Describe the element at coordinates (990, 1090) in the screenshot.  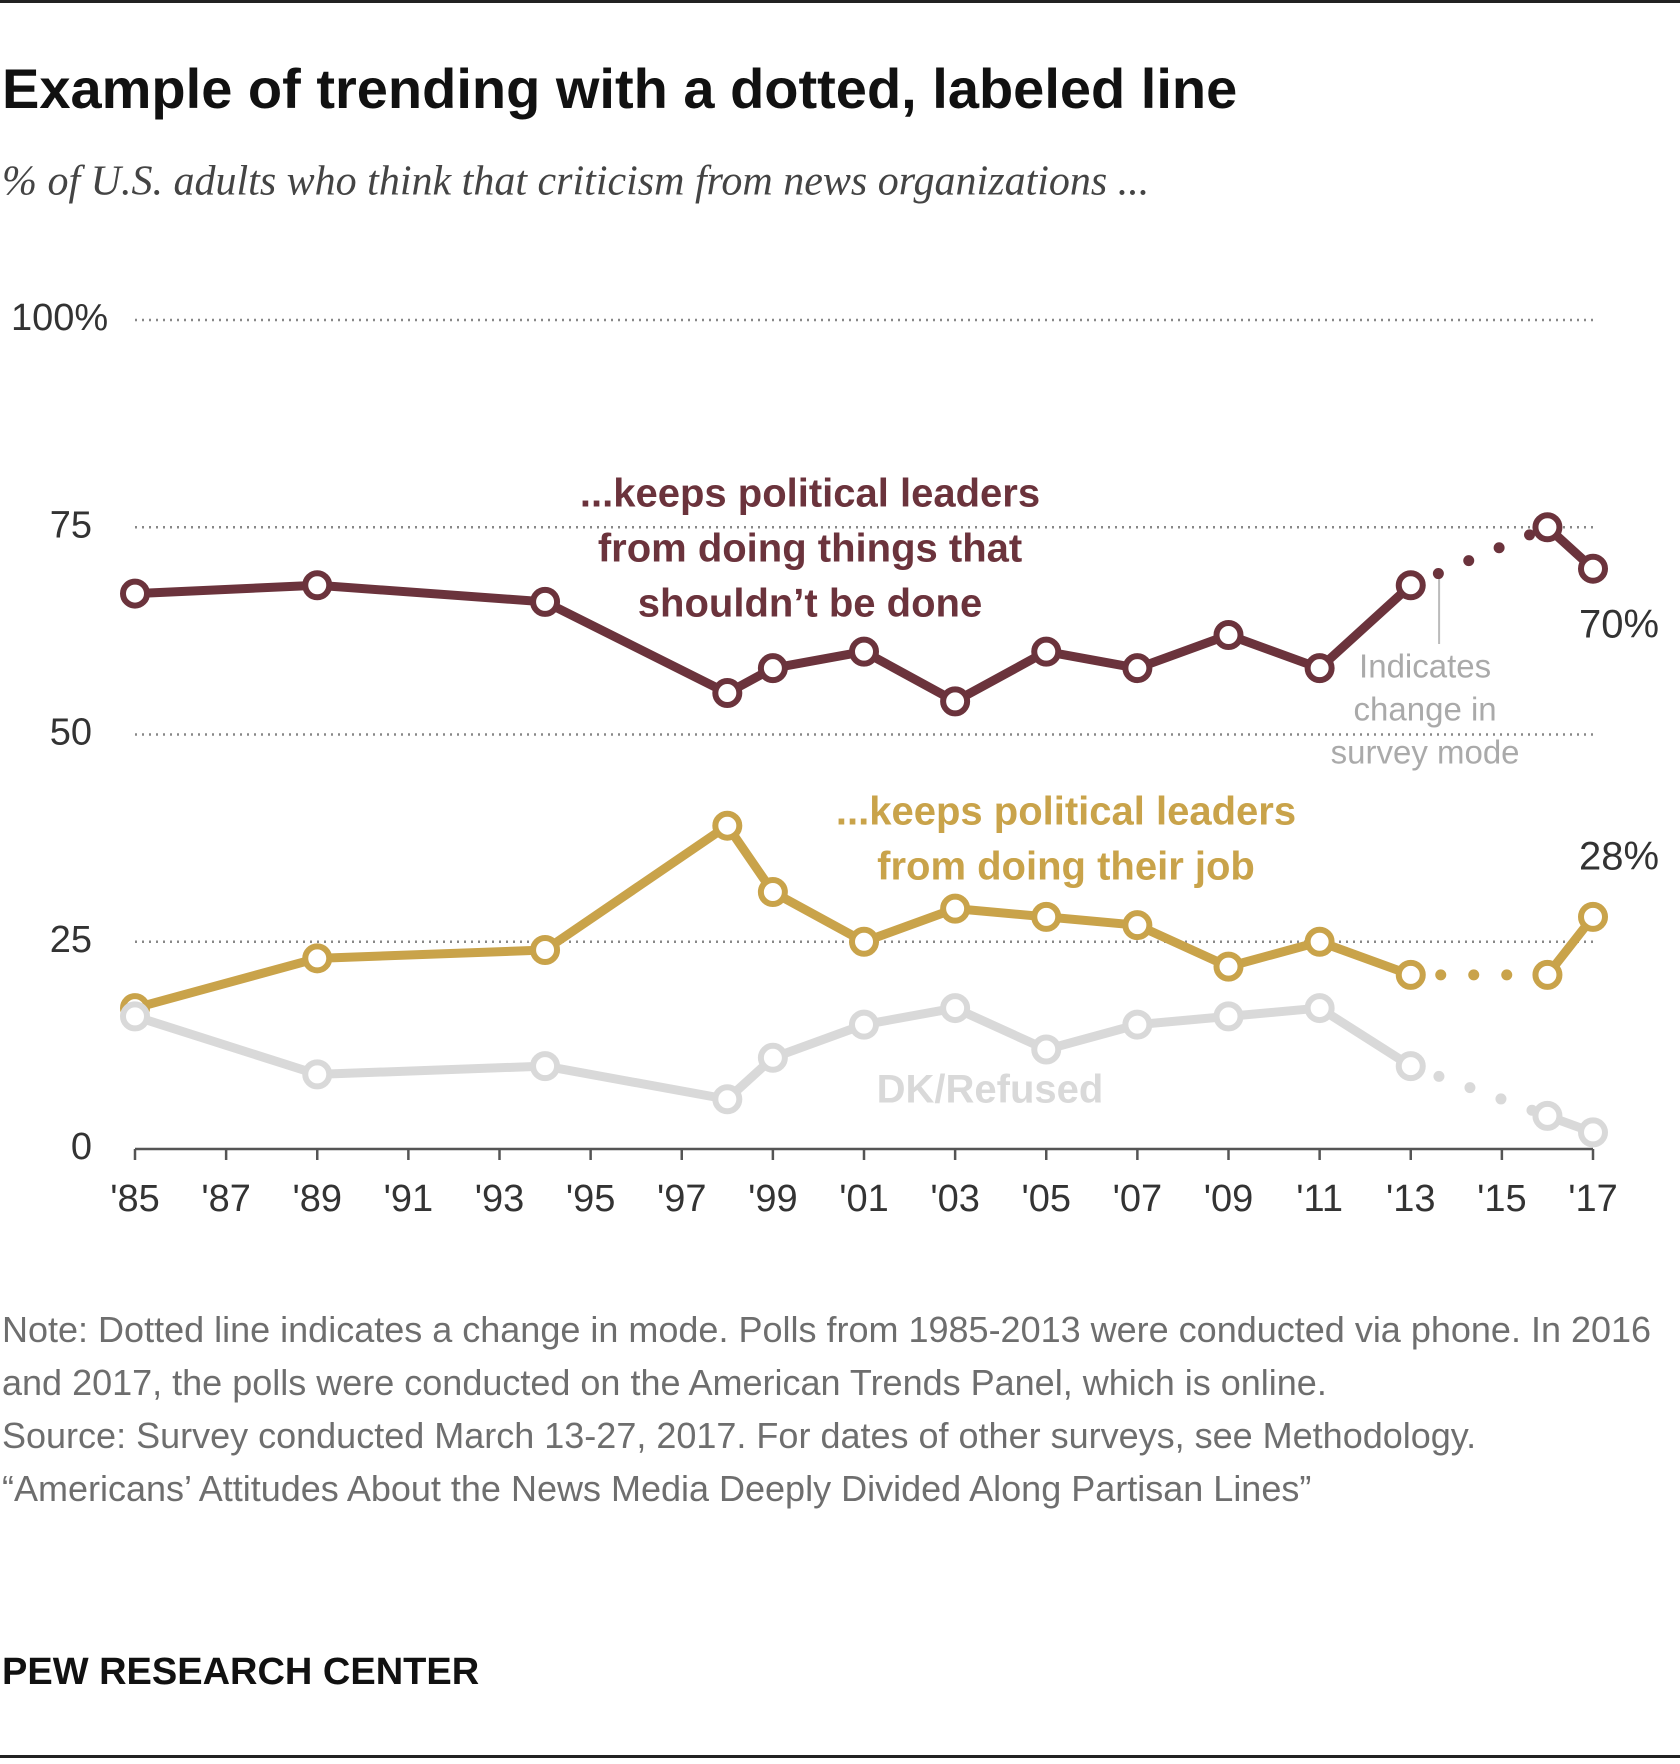
I see `series-label: DK/Refused` at that location.